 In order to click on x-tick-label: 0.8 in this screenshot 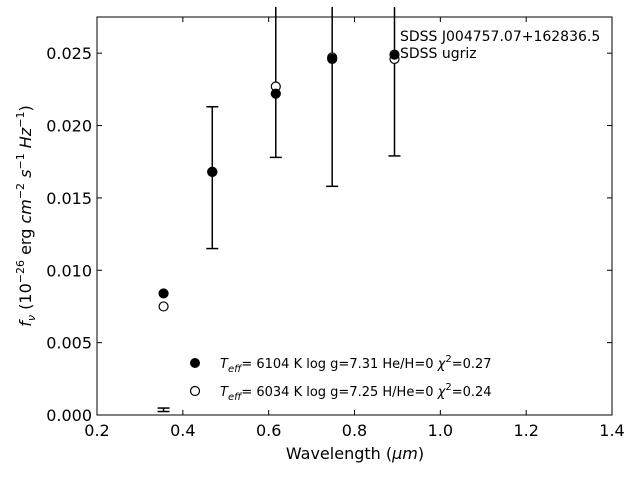, I will do `click(354, 430)`.